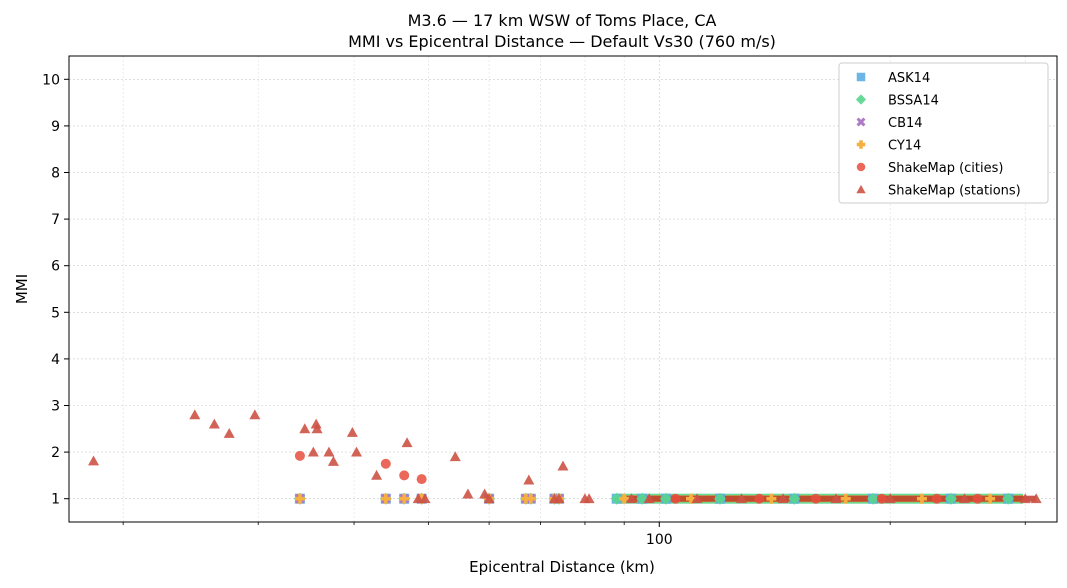  Describe the element at coordinates (55, 267) in the screenshot. I see `y-tick-label: 6` at that location.